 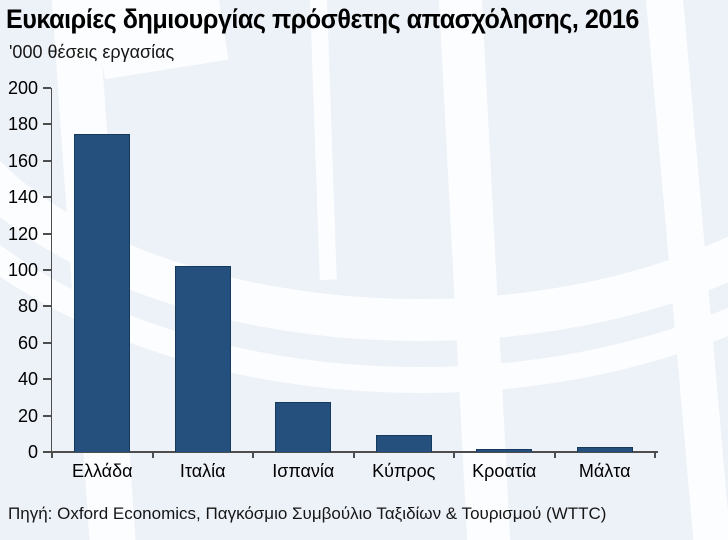 What do you see at coordinates (92, 52) in the screenshot?
I see `chart-unit-label: '000 θέσεις εργασίας` at bounding box center [92, 52].